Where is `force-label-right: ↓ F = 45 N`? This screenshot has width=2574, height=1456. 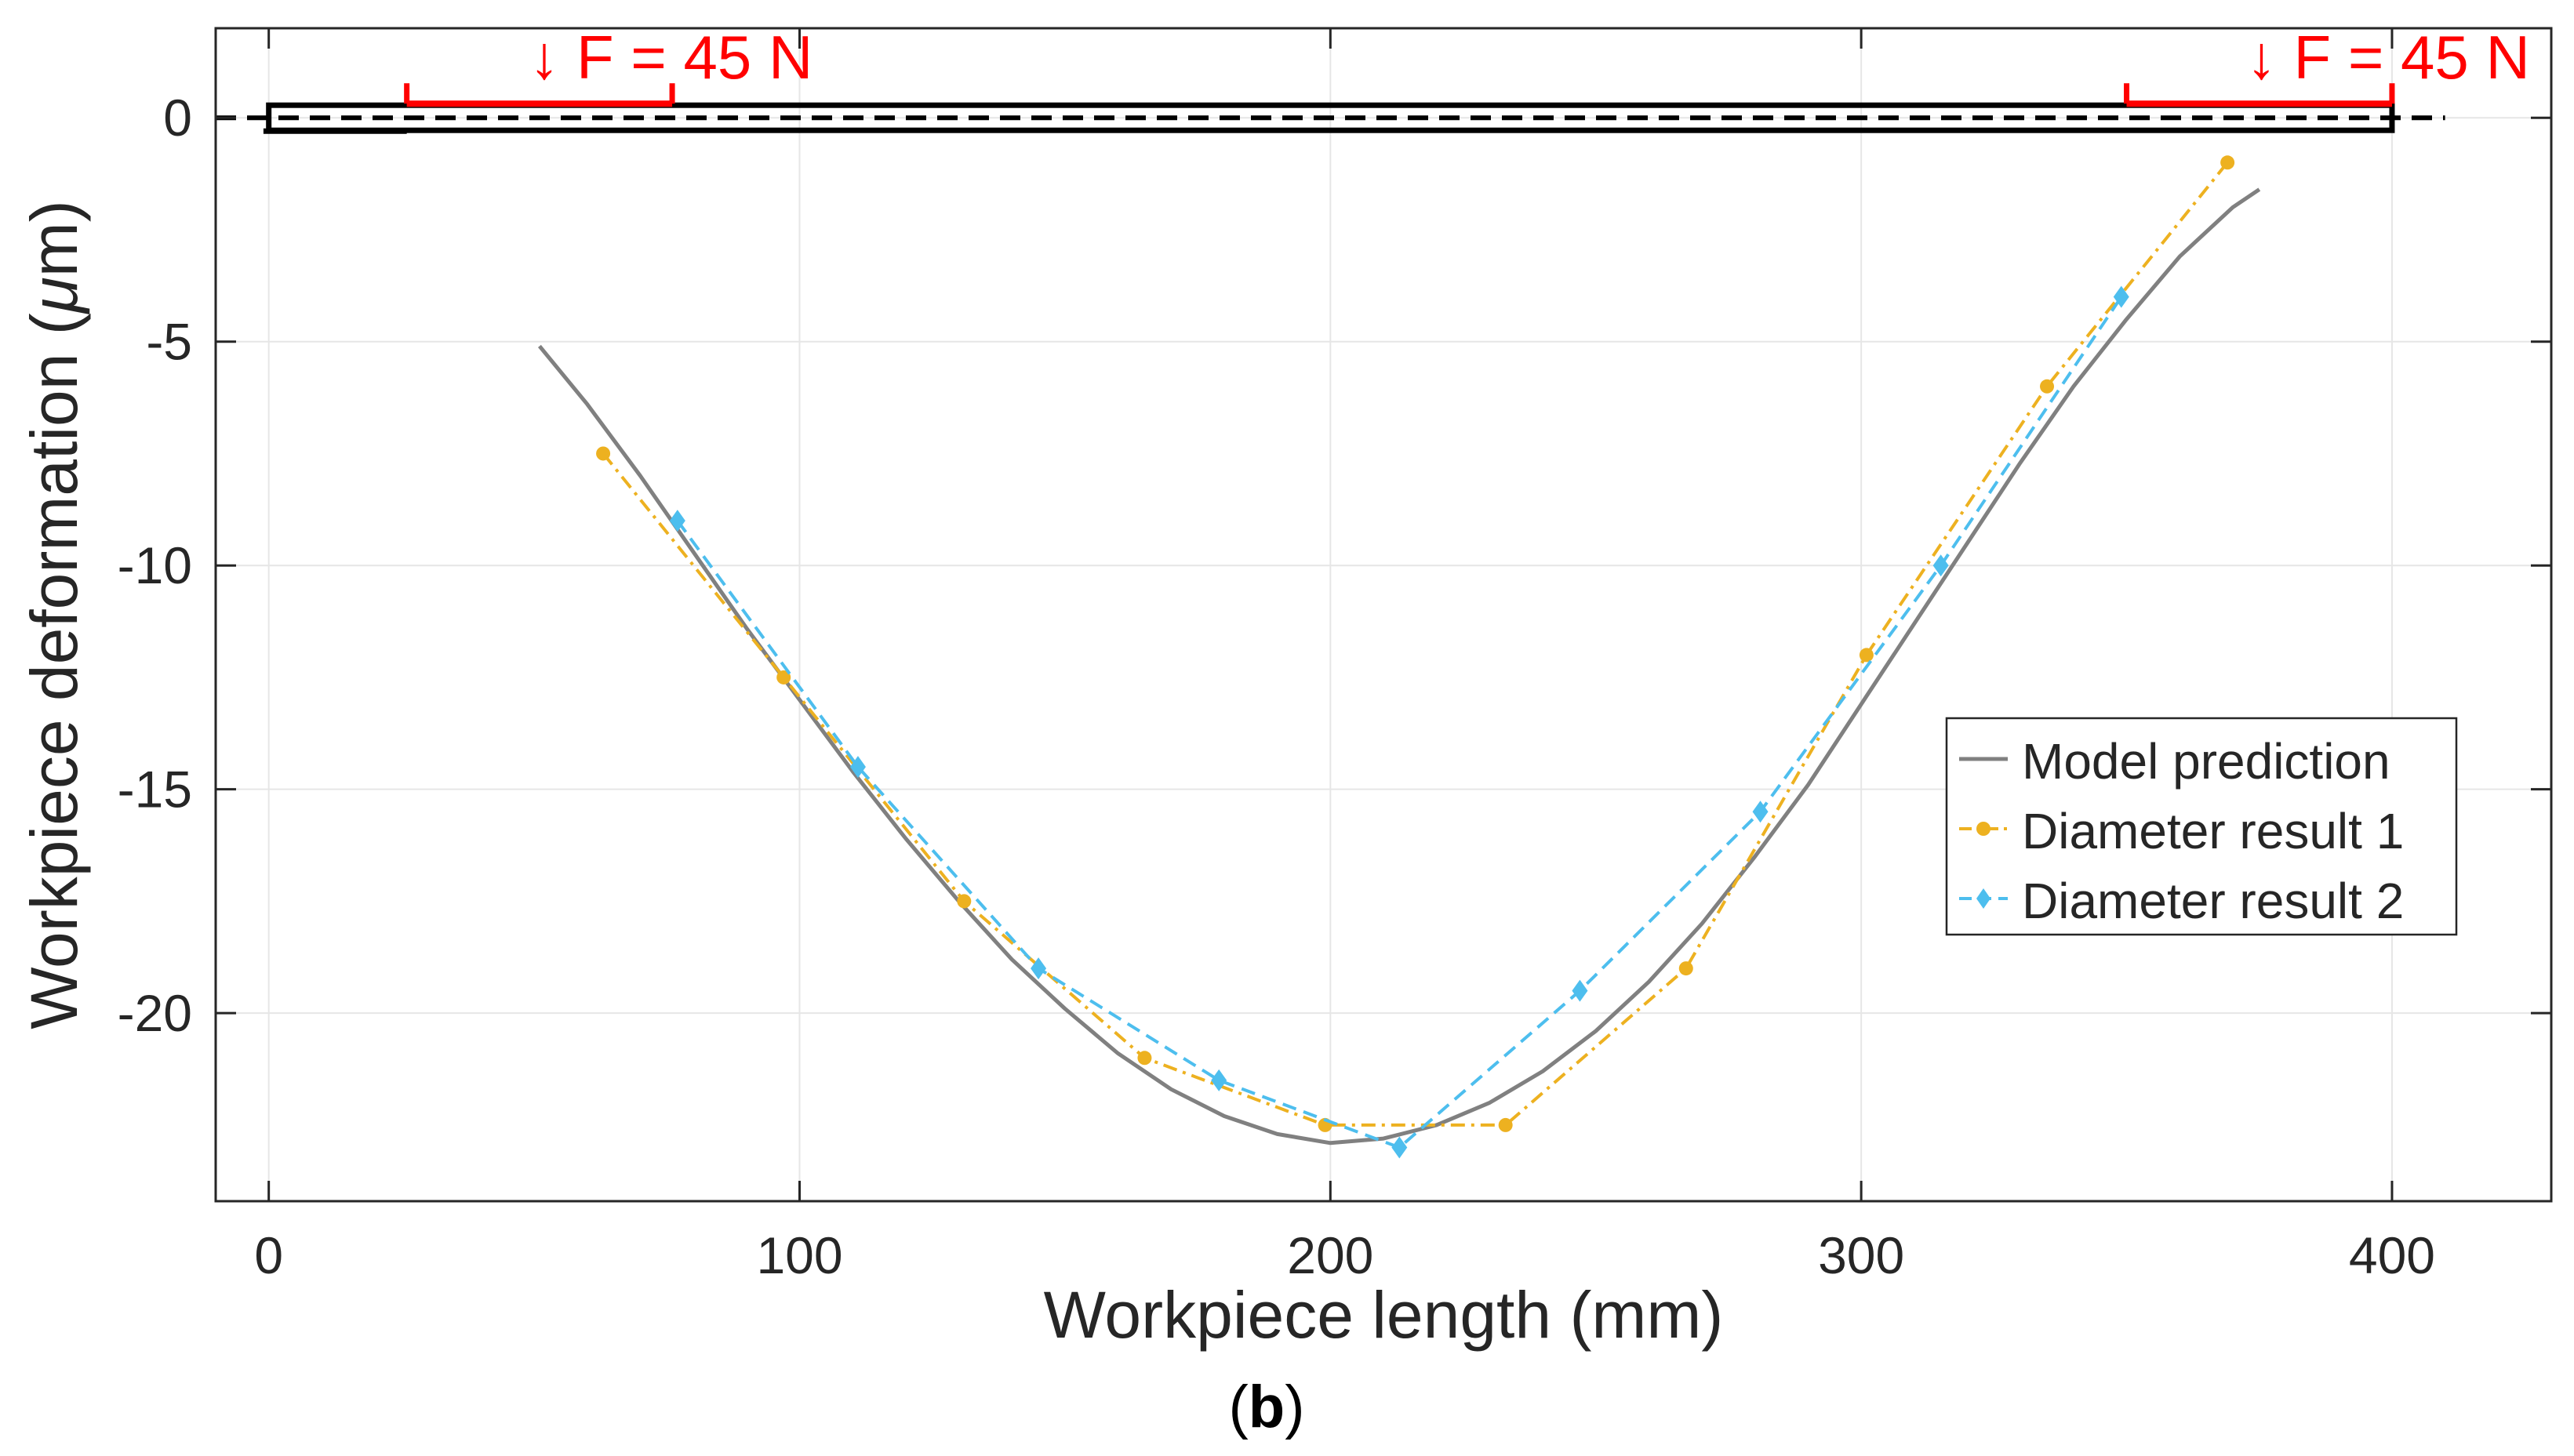
force-label-right: ↓ F = 45 N is located at coordinates (2388, 57).